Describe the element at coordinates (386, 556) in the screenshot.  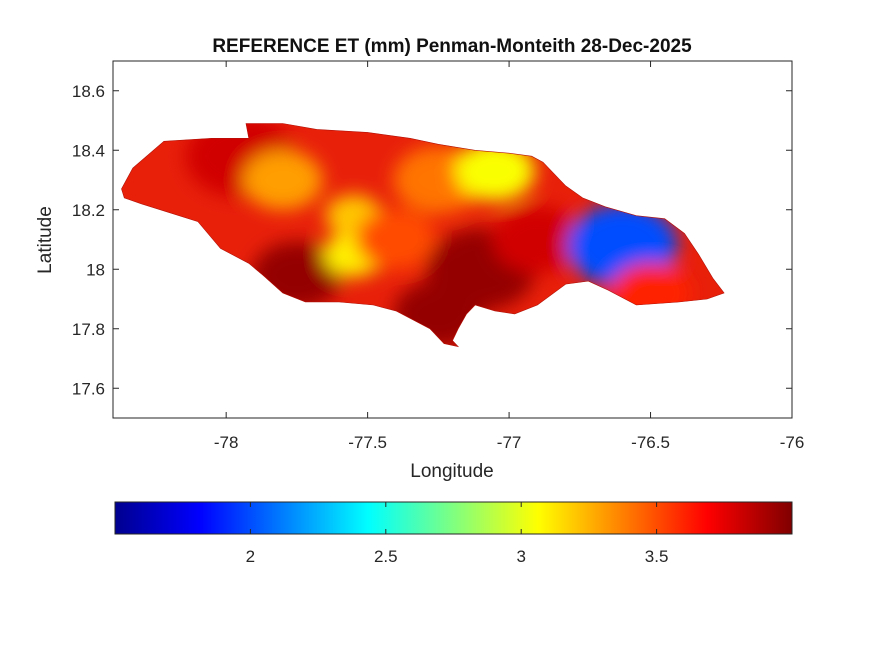
I see `colorbar-tick-label: 2.5` at that location.